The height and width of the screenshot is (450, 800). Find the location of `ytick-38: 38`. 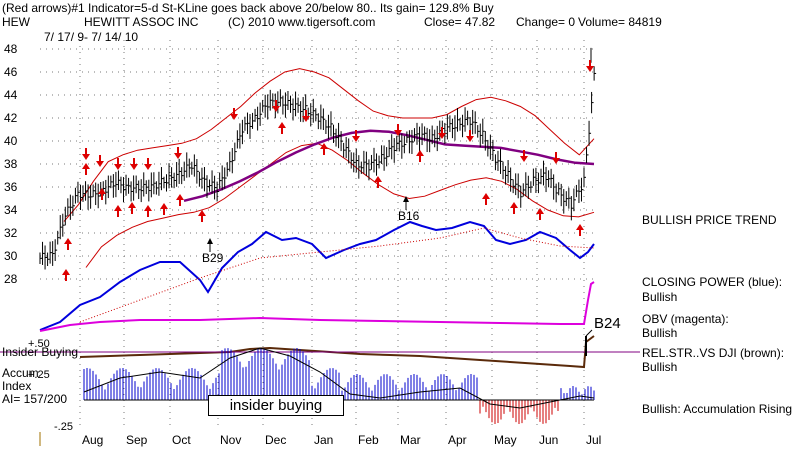

ytick-38: 38 is located at coordinates (11, 164).